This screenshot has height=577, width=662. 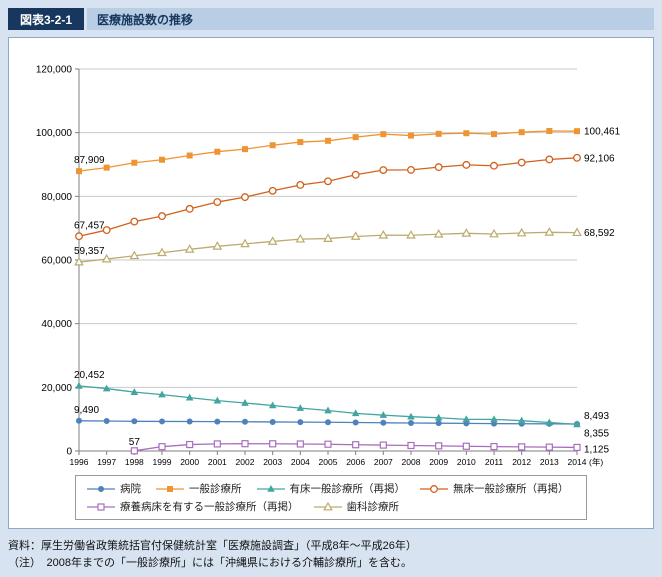 What do you see at coordinates (596, 462) in the screenshot?
I see `svg-text: (年)` at bounding box center [596, 462].